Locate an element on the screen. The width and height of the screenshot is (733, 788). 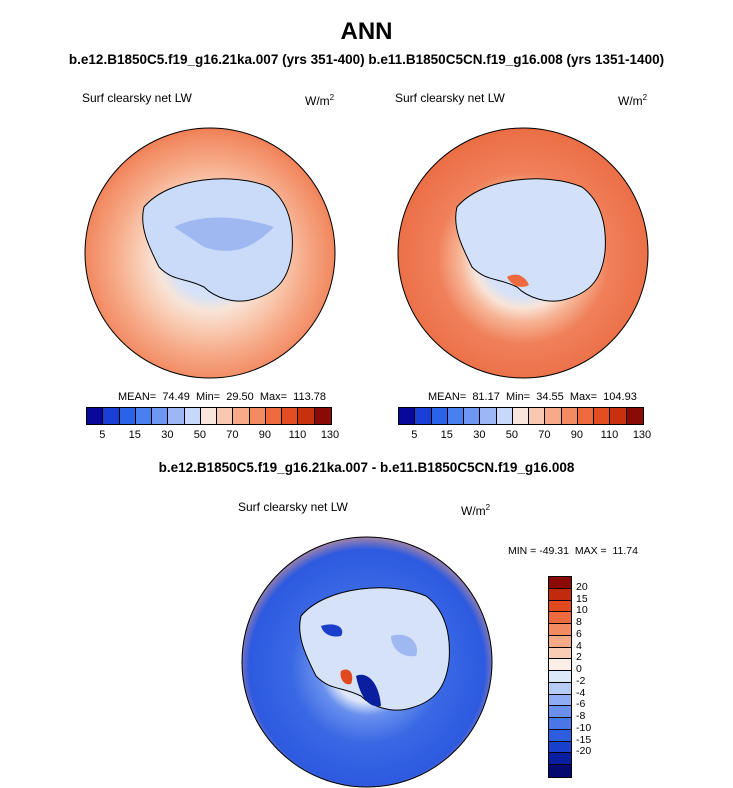
colorbar-diff is located at coordinates (560, 677).